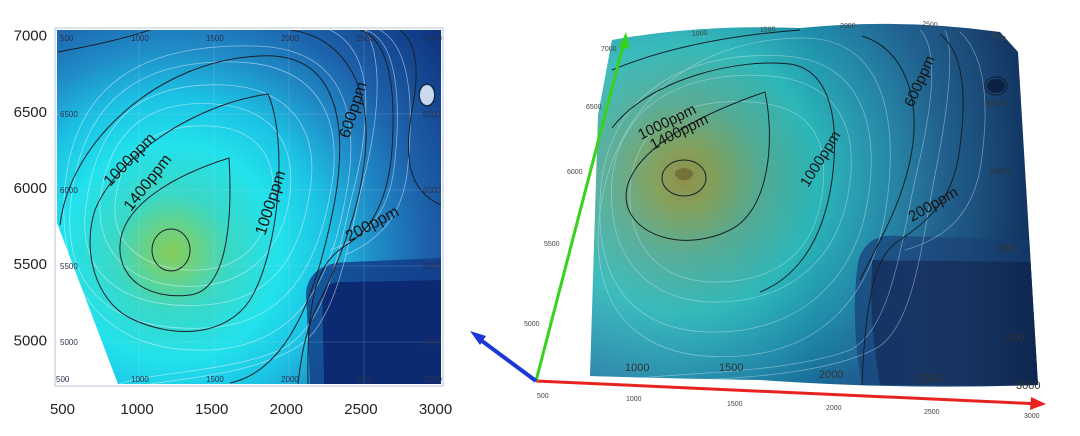  What do you see at coordinates (706, 50) in the screenshot?
I see `surface-contour-upper` at bounding box center [706, 50].